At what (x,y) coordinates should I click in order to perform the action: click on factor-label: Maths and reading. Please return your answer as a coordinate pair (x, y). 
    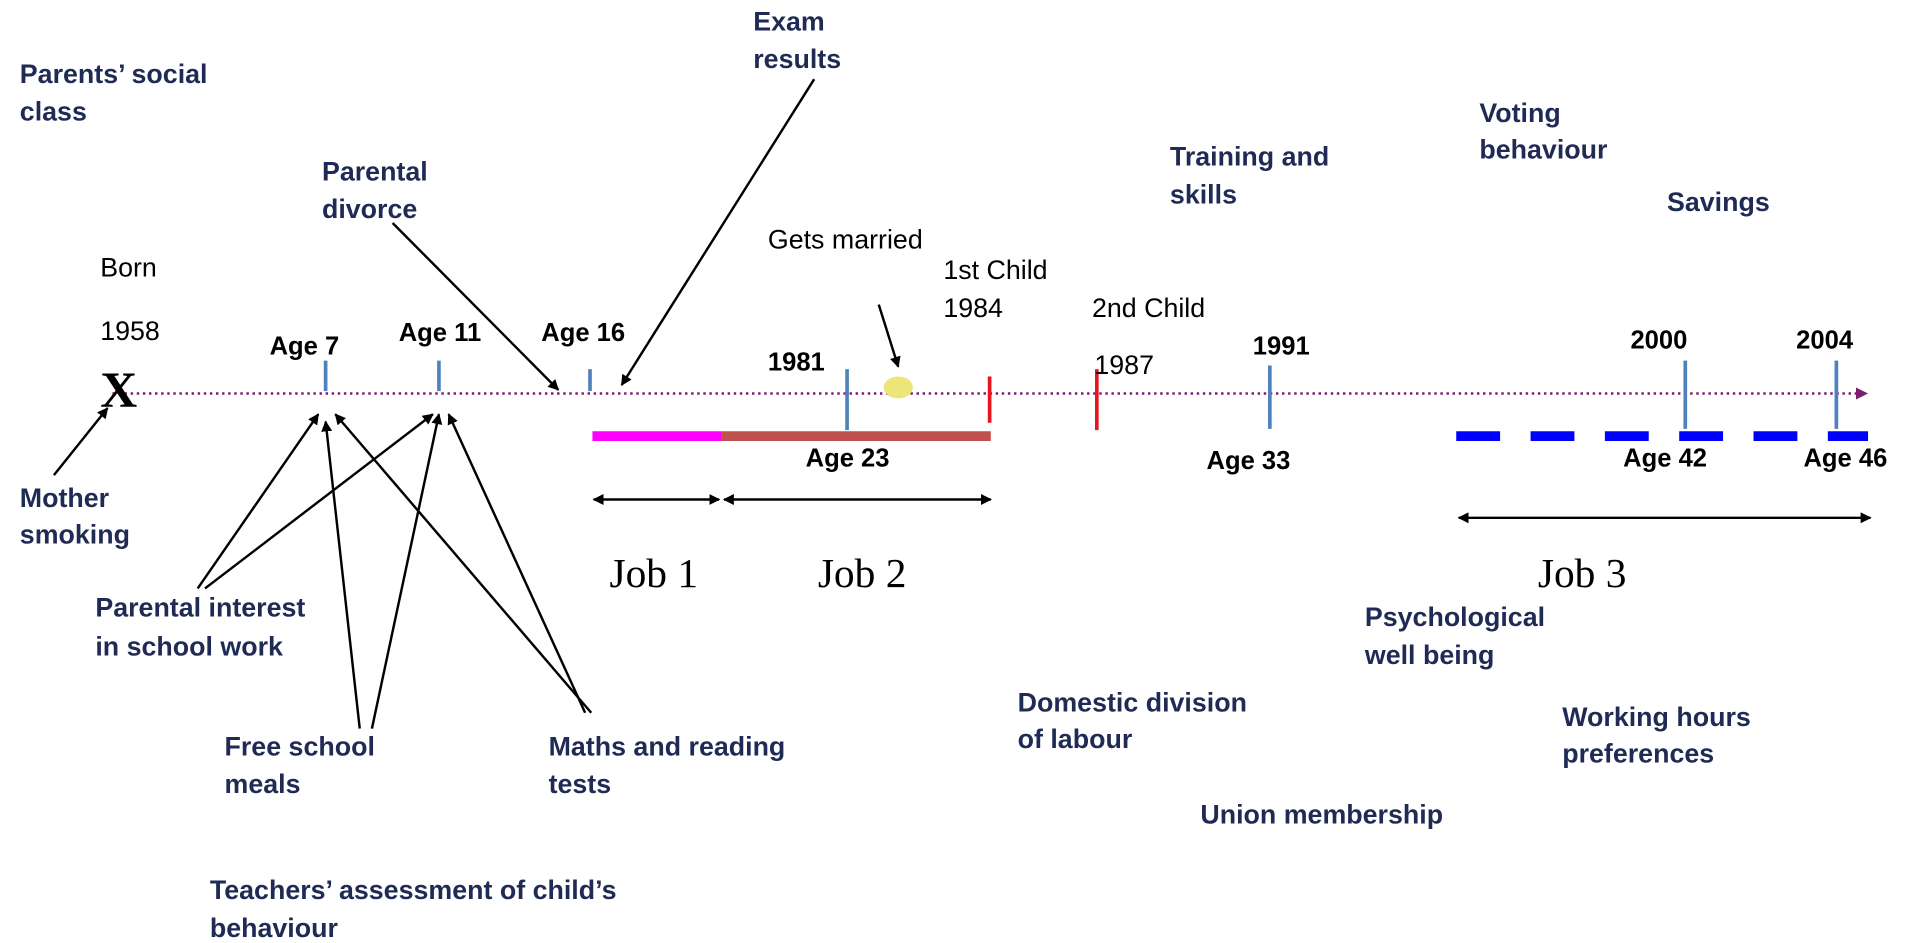
    Looking at the image, I should click on (667, 746).